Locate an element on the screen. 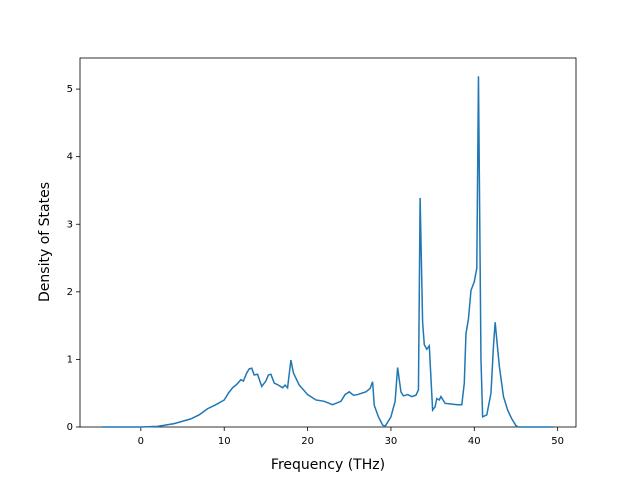  y-tick-label: 5 is located at coordinates (70, 89).